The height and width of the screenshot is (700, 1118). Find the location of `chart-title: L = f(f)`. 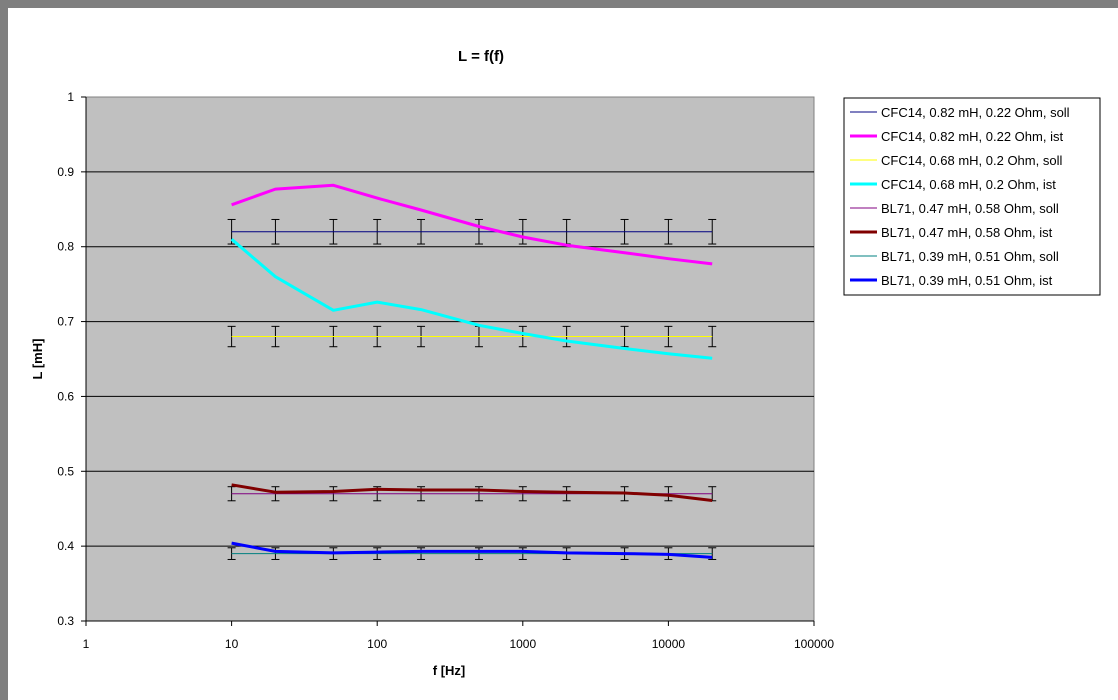

chart-title: L = f(f) is located at coordinates (481, 56).